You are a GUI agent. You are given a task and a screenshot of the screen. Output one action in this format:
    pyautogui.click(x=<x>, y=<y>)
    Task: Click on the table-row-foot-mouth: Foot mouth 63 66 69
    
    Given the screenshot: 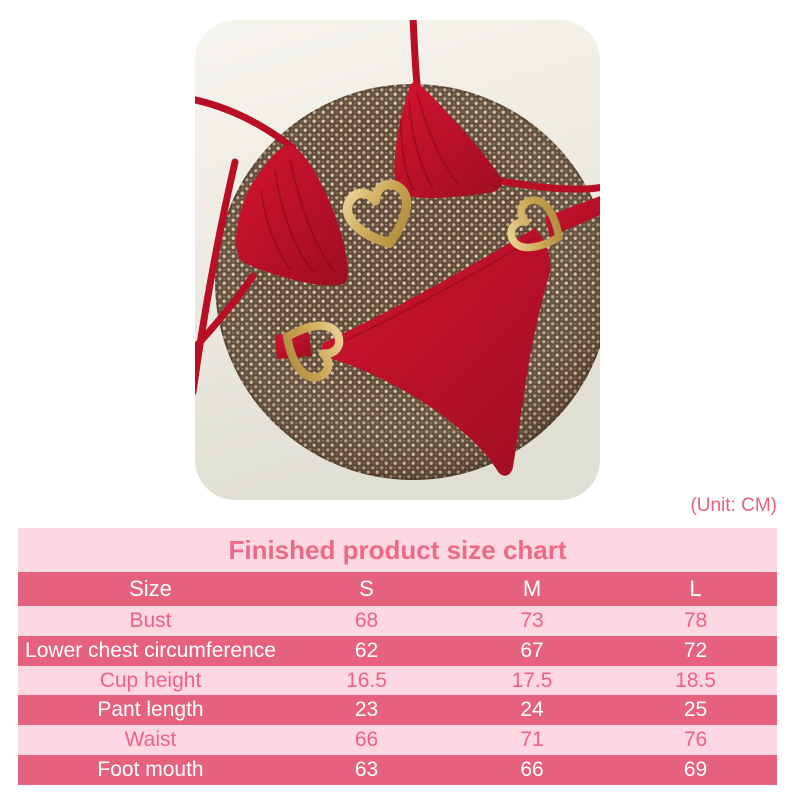 What is the action you would take?
    pyautogui.click(x=397, y=770)
    